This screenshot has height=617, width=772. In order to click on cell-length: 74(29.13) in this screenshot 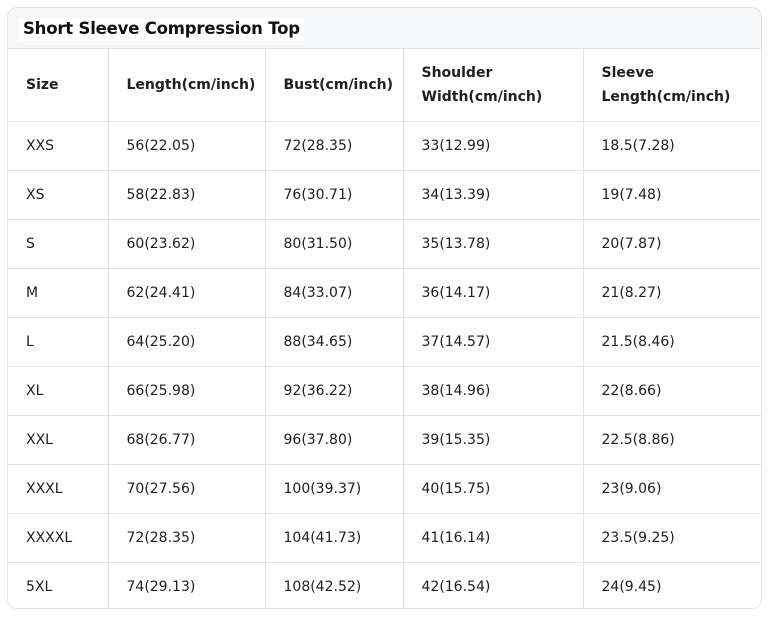, I will do `click(187, 585)`.